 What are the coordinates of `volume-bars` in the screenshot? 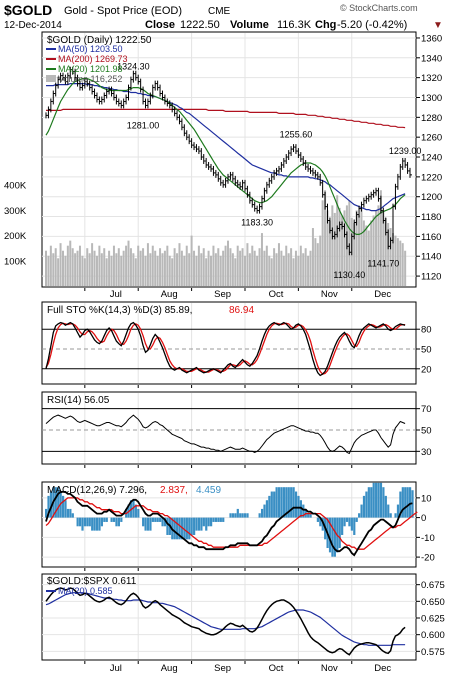 It's located at (226, 238).